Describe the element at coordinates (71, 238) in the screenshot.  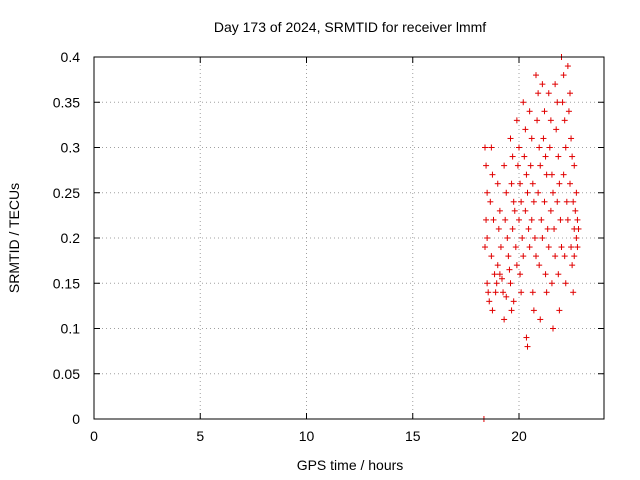
I see `y-tick-label: 0.2` at that location.